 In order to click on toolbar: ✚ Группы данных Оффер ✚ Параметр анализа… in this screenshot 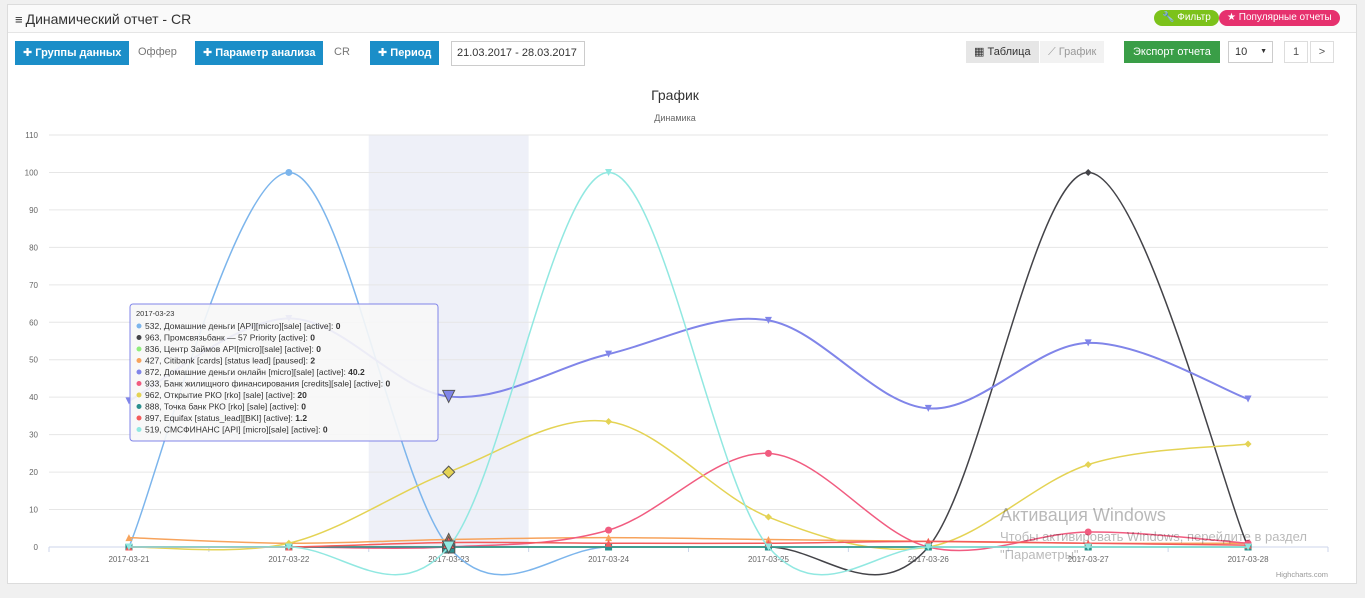, I will do `click(682, 54)`.